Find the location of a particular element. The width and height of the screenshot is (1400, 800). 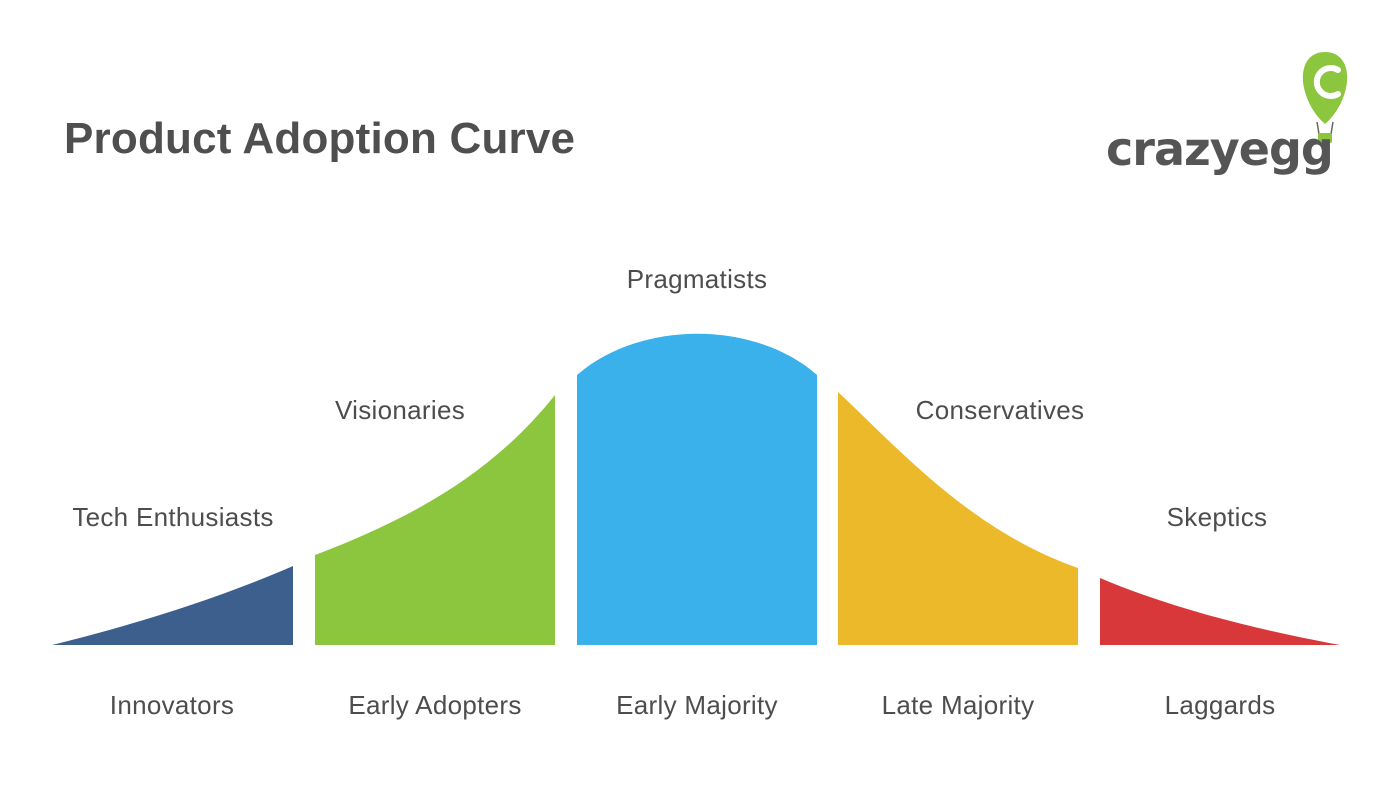

category-label-early-majority: Early Majority is located at coordinates (697, 705).